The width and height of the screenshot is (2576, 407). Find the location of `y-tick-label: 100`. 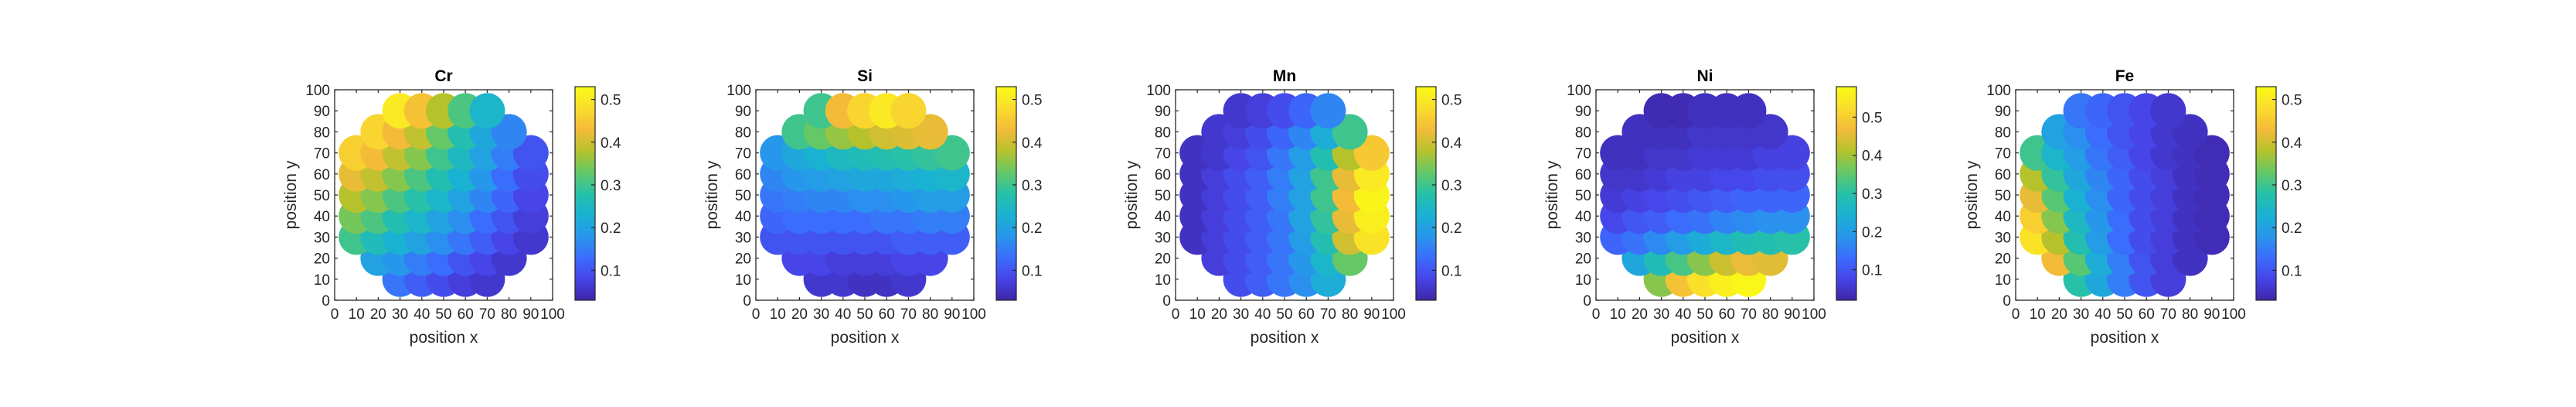

y-tick-label: 100 is located at coordinates (1158, 91).